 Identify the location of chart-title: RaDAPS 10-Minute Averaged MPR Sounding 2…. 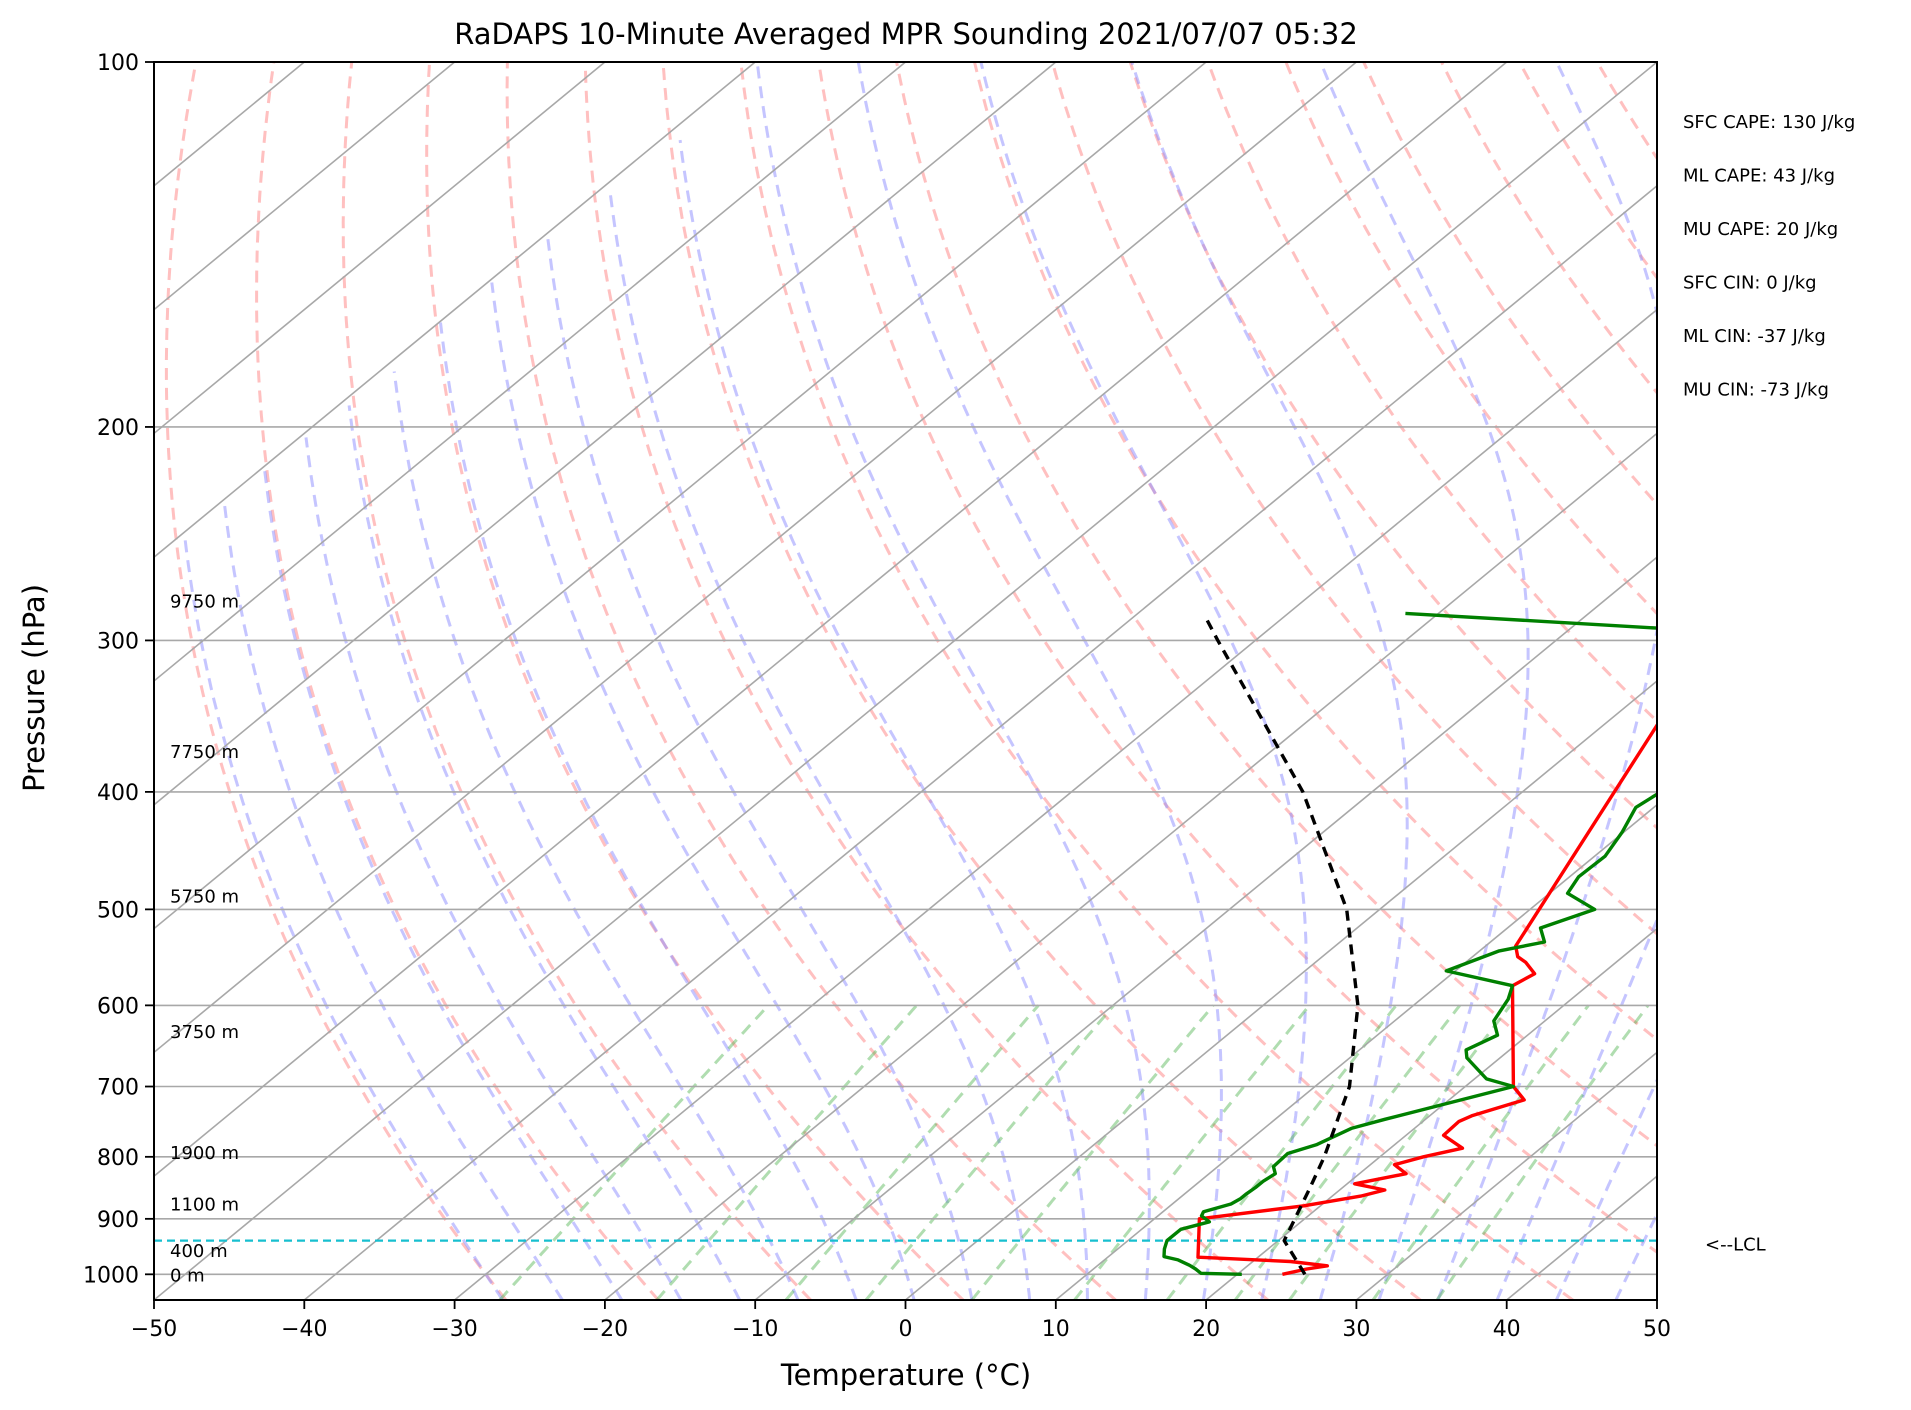
(906, 34).